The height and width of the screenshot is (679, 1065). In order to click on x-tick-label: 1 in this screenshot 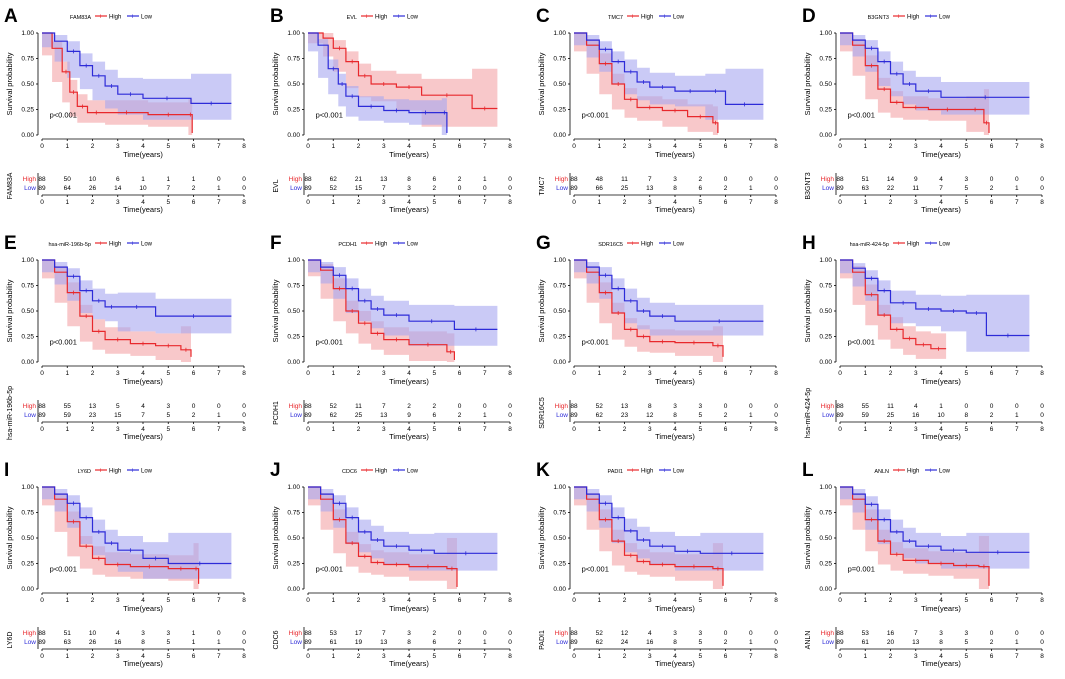, I will do `click(67, 146)`.